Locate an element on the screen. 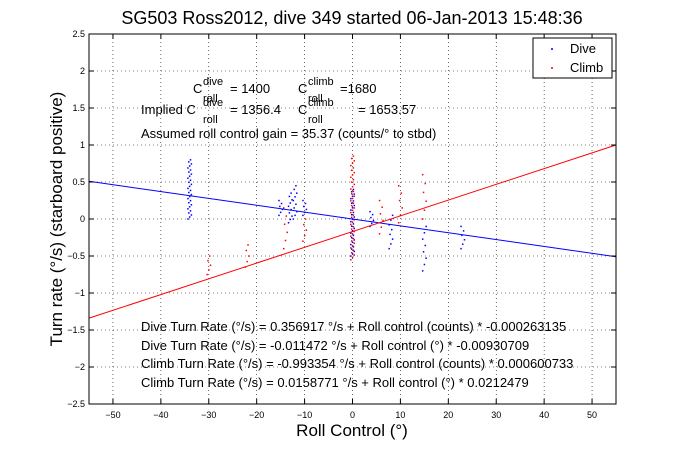  y-tick-label: −1 is located at coordinates (80, 293).